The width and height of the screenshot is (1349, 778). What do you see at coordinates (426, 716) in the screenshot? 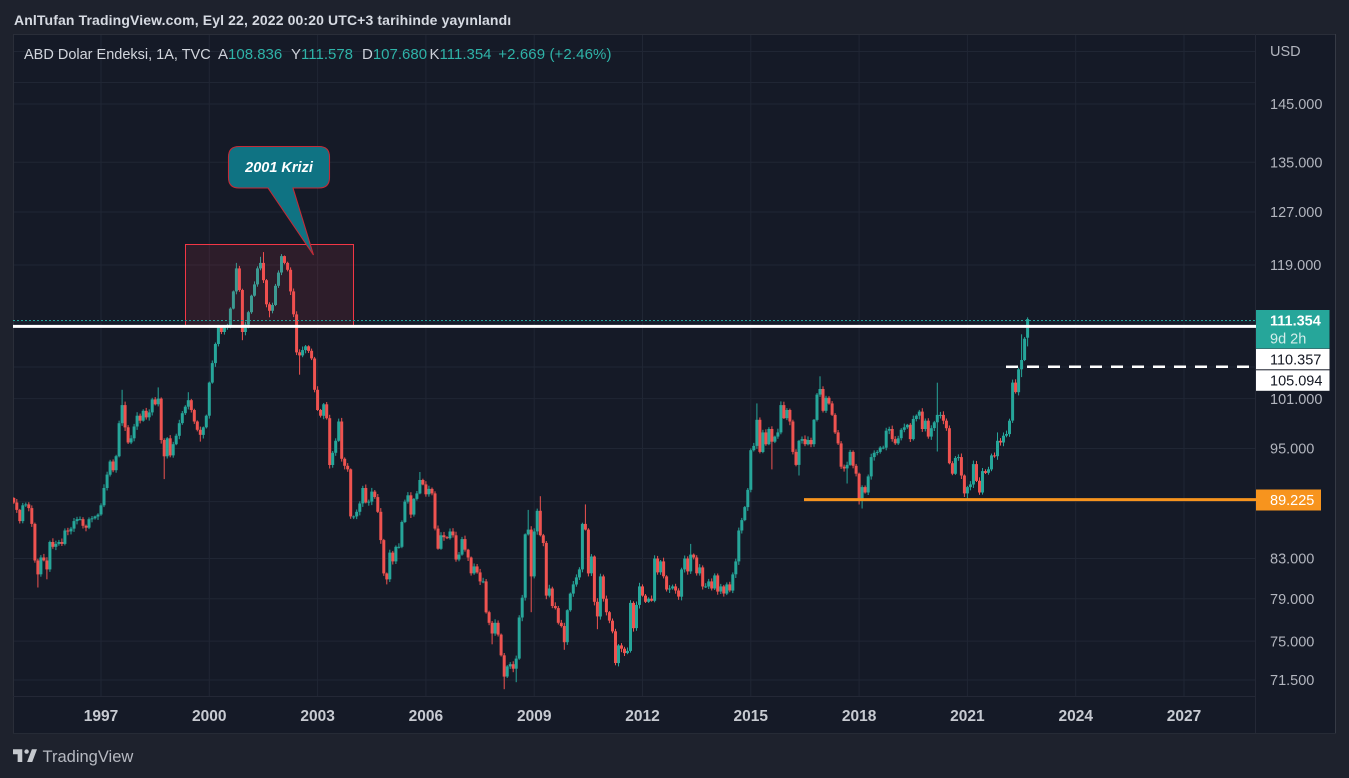
I see `svg-text: 2006` at bounding box center [426, 716].